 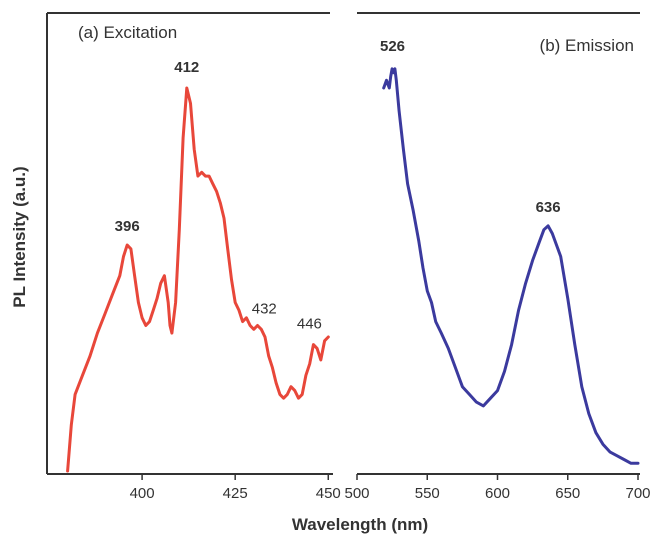 I want to click on excitation-title: (a) Excitation, so click(x=127, y=32).